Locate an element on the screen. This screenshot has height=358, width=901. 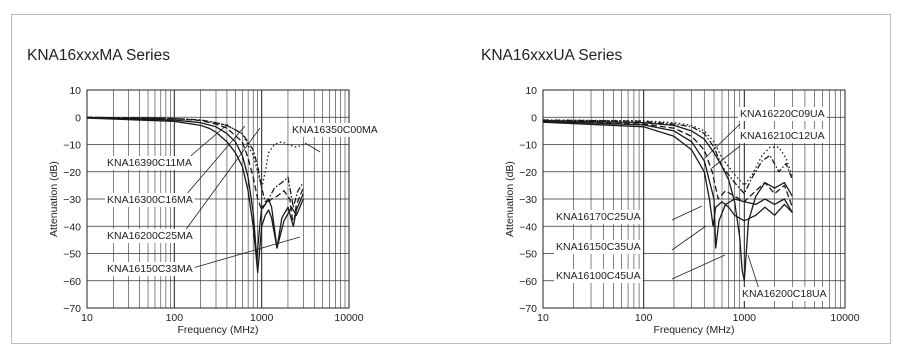
chart-title: KNA16xxxMA Series is located at coordinates (98, 55).